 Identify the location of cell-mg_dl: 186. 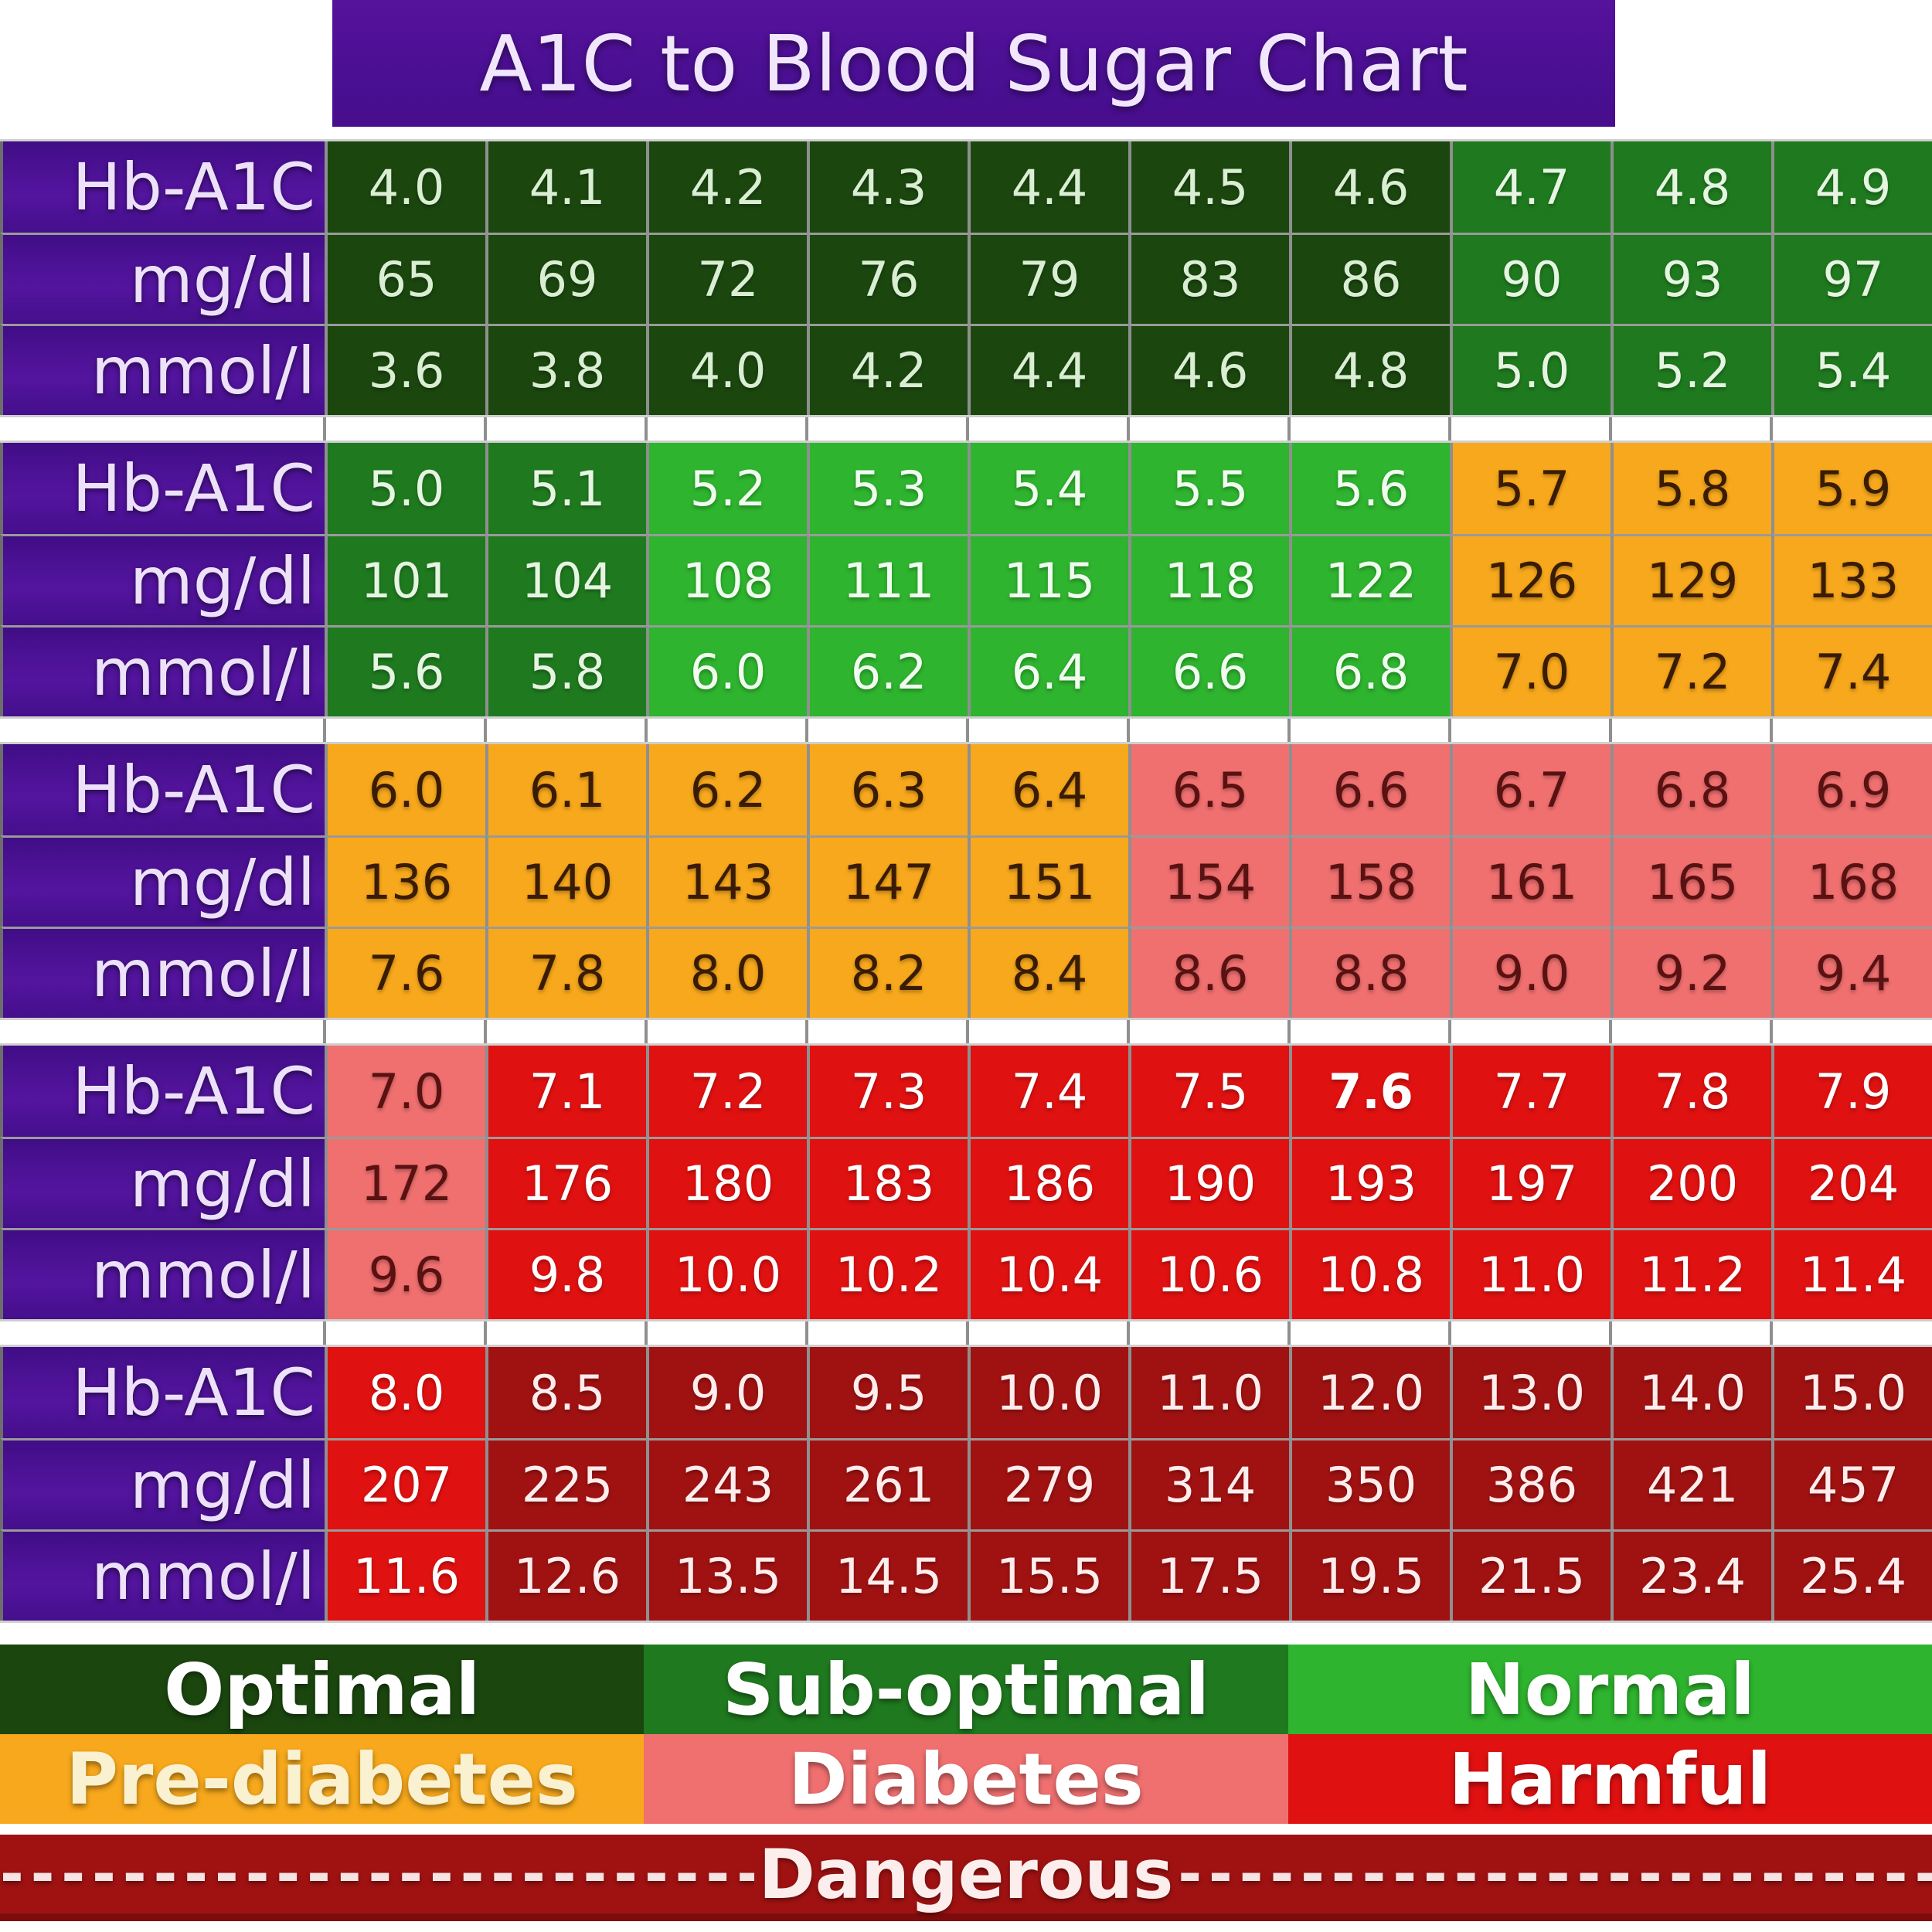
(1048, 1183).